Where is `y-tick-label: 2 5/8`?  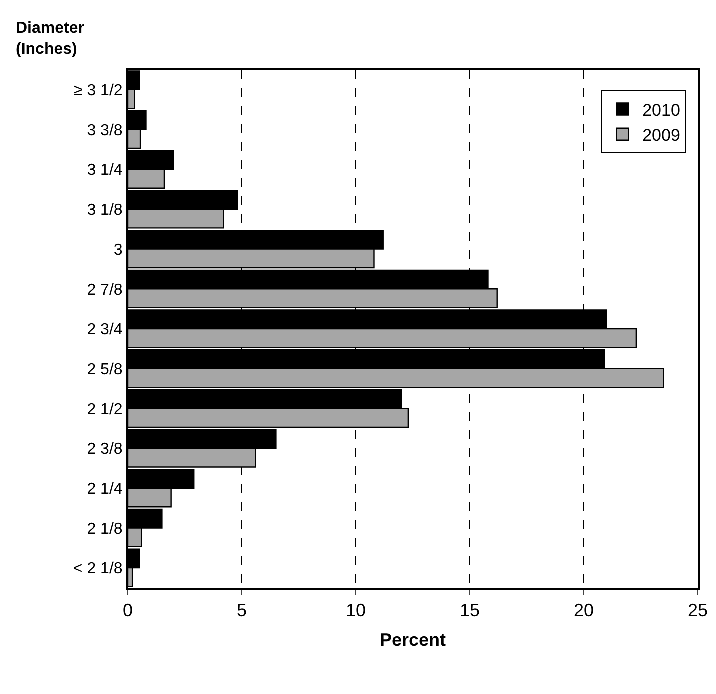
y-tick-label: 2 5/8 is located at coordinates (105, 369).